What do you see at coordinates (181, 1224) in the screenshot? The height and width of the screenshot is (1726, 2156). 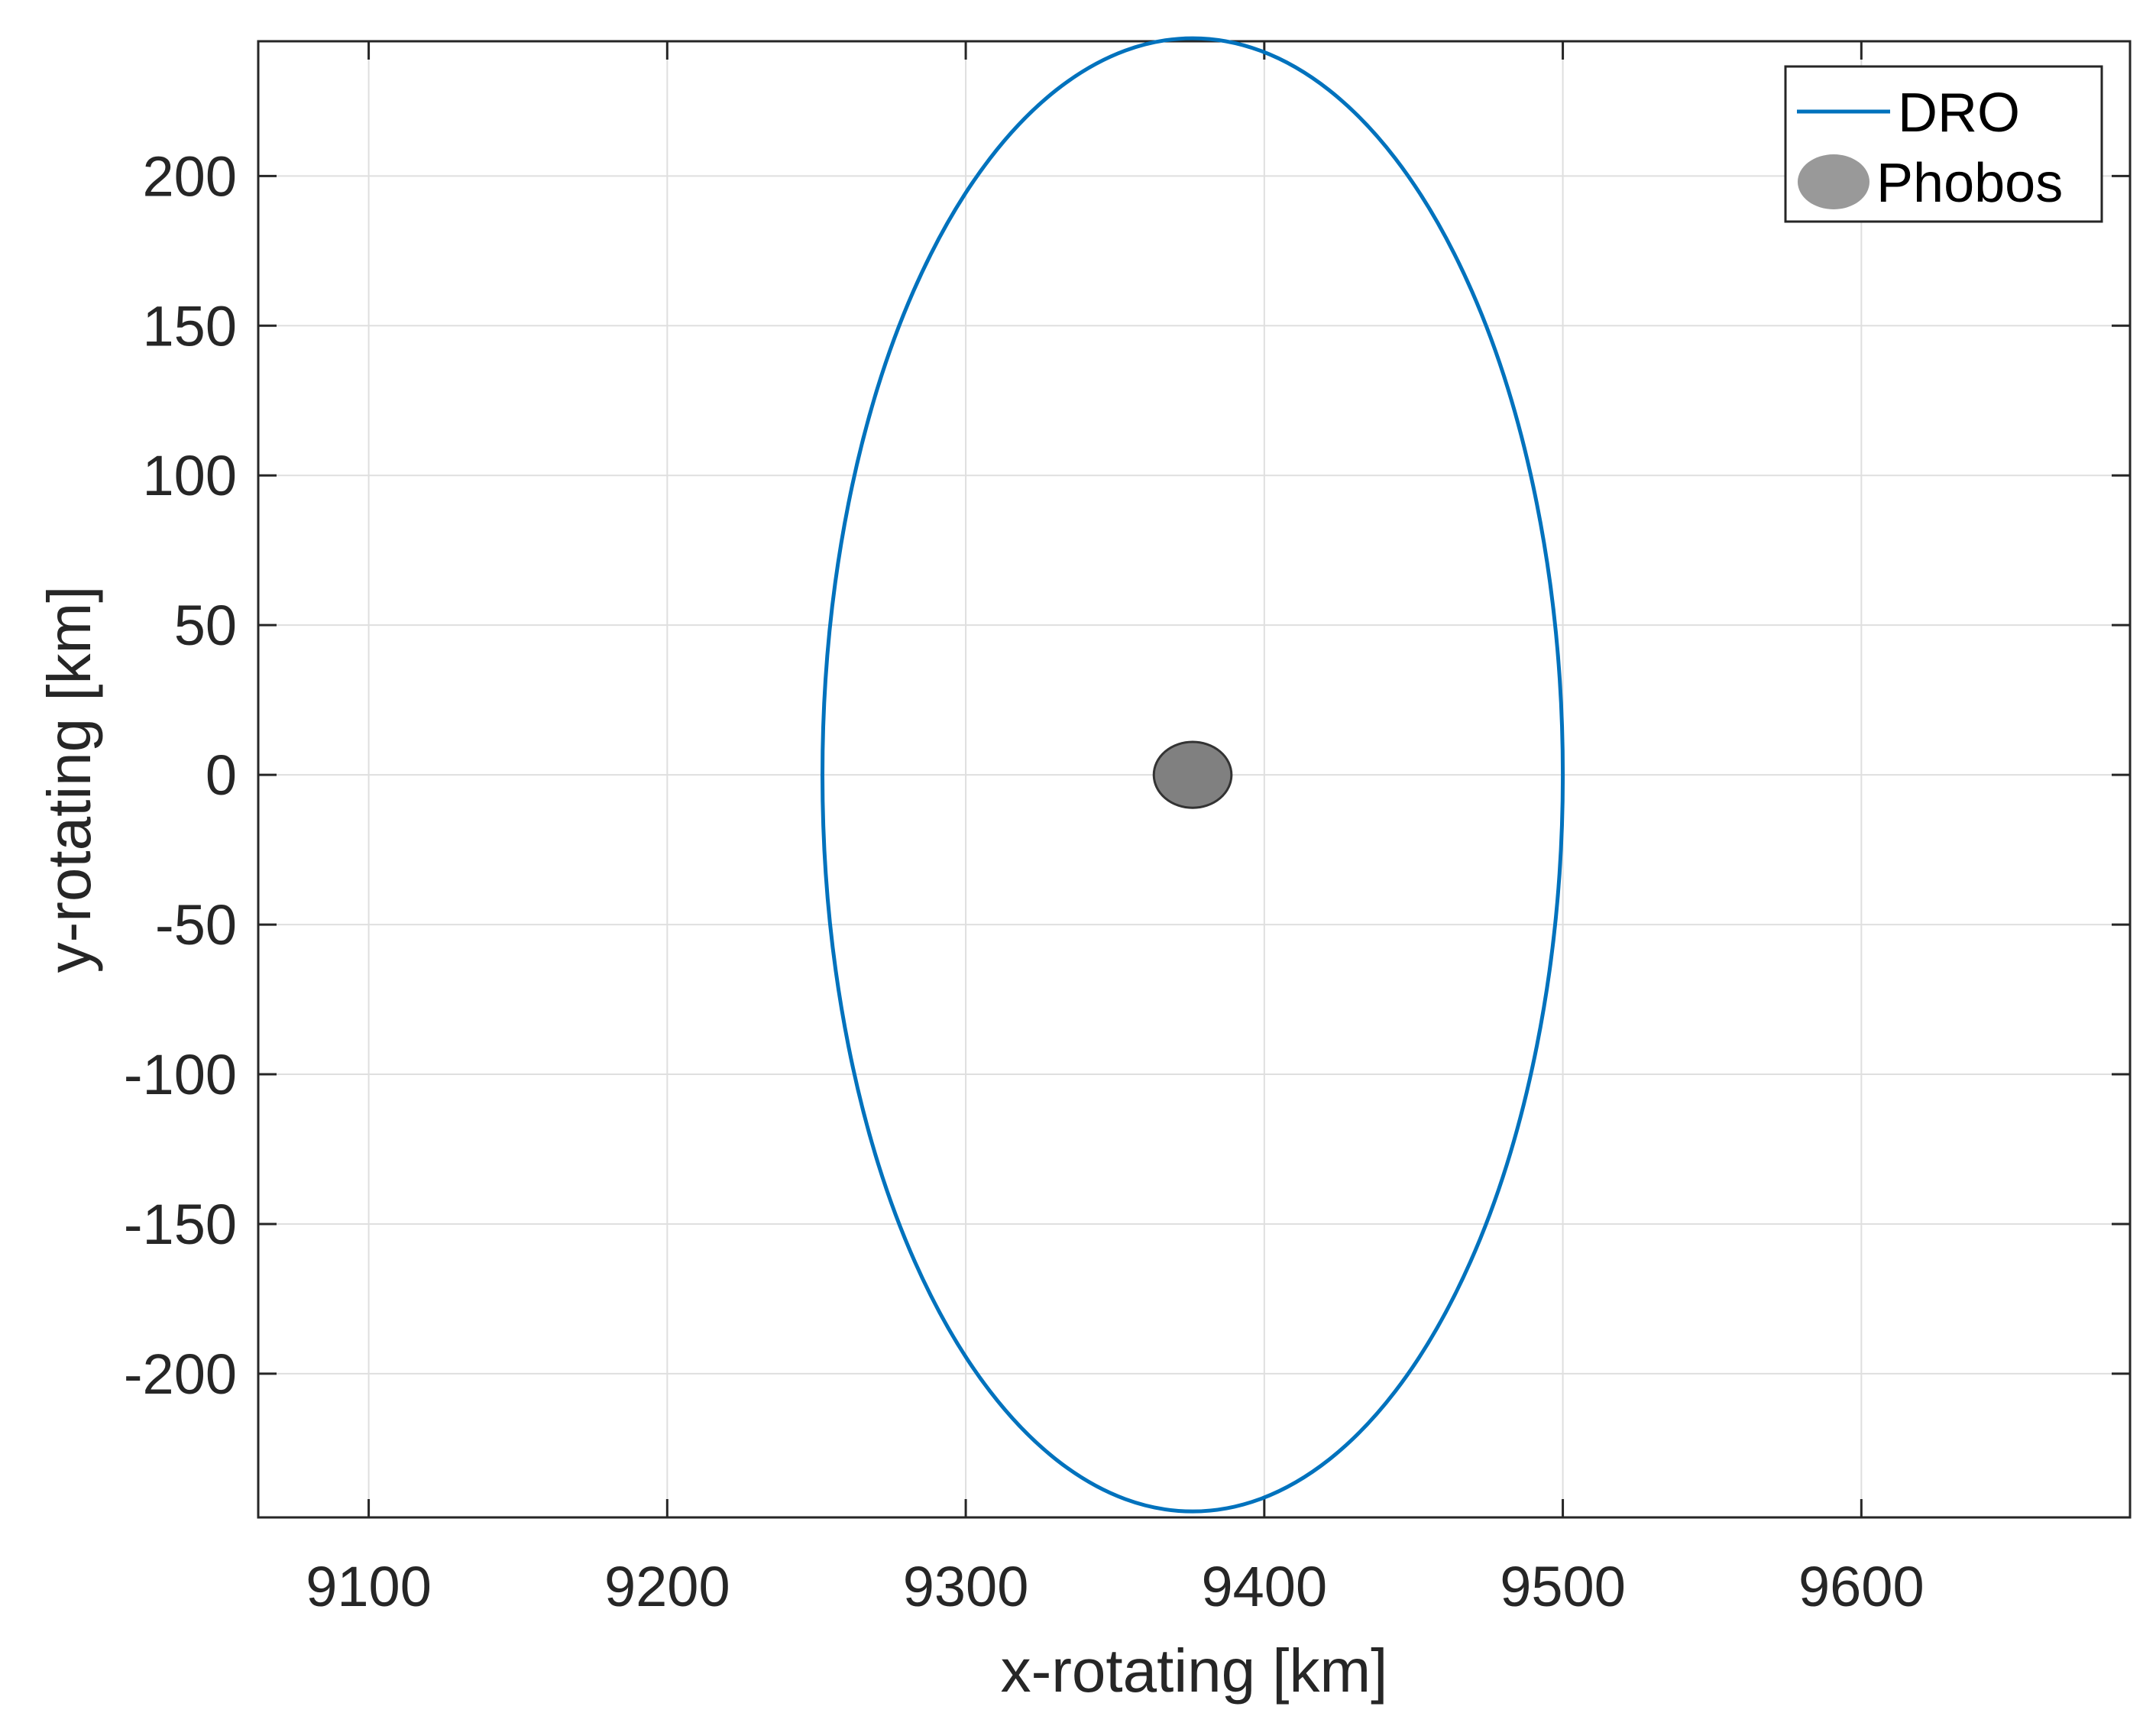 I see `y-tick-label: -150` at bounding box center [181, 1224].